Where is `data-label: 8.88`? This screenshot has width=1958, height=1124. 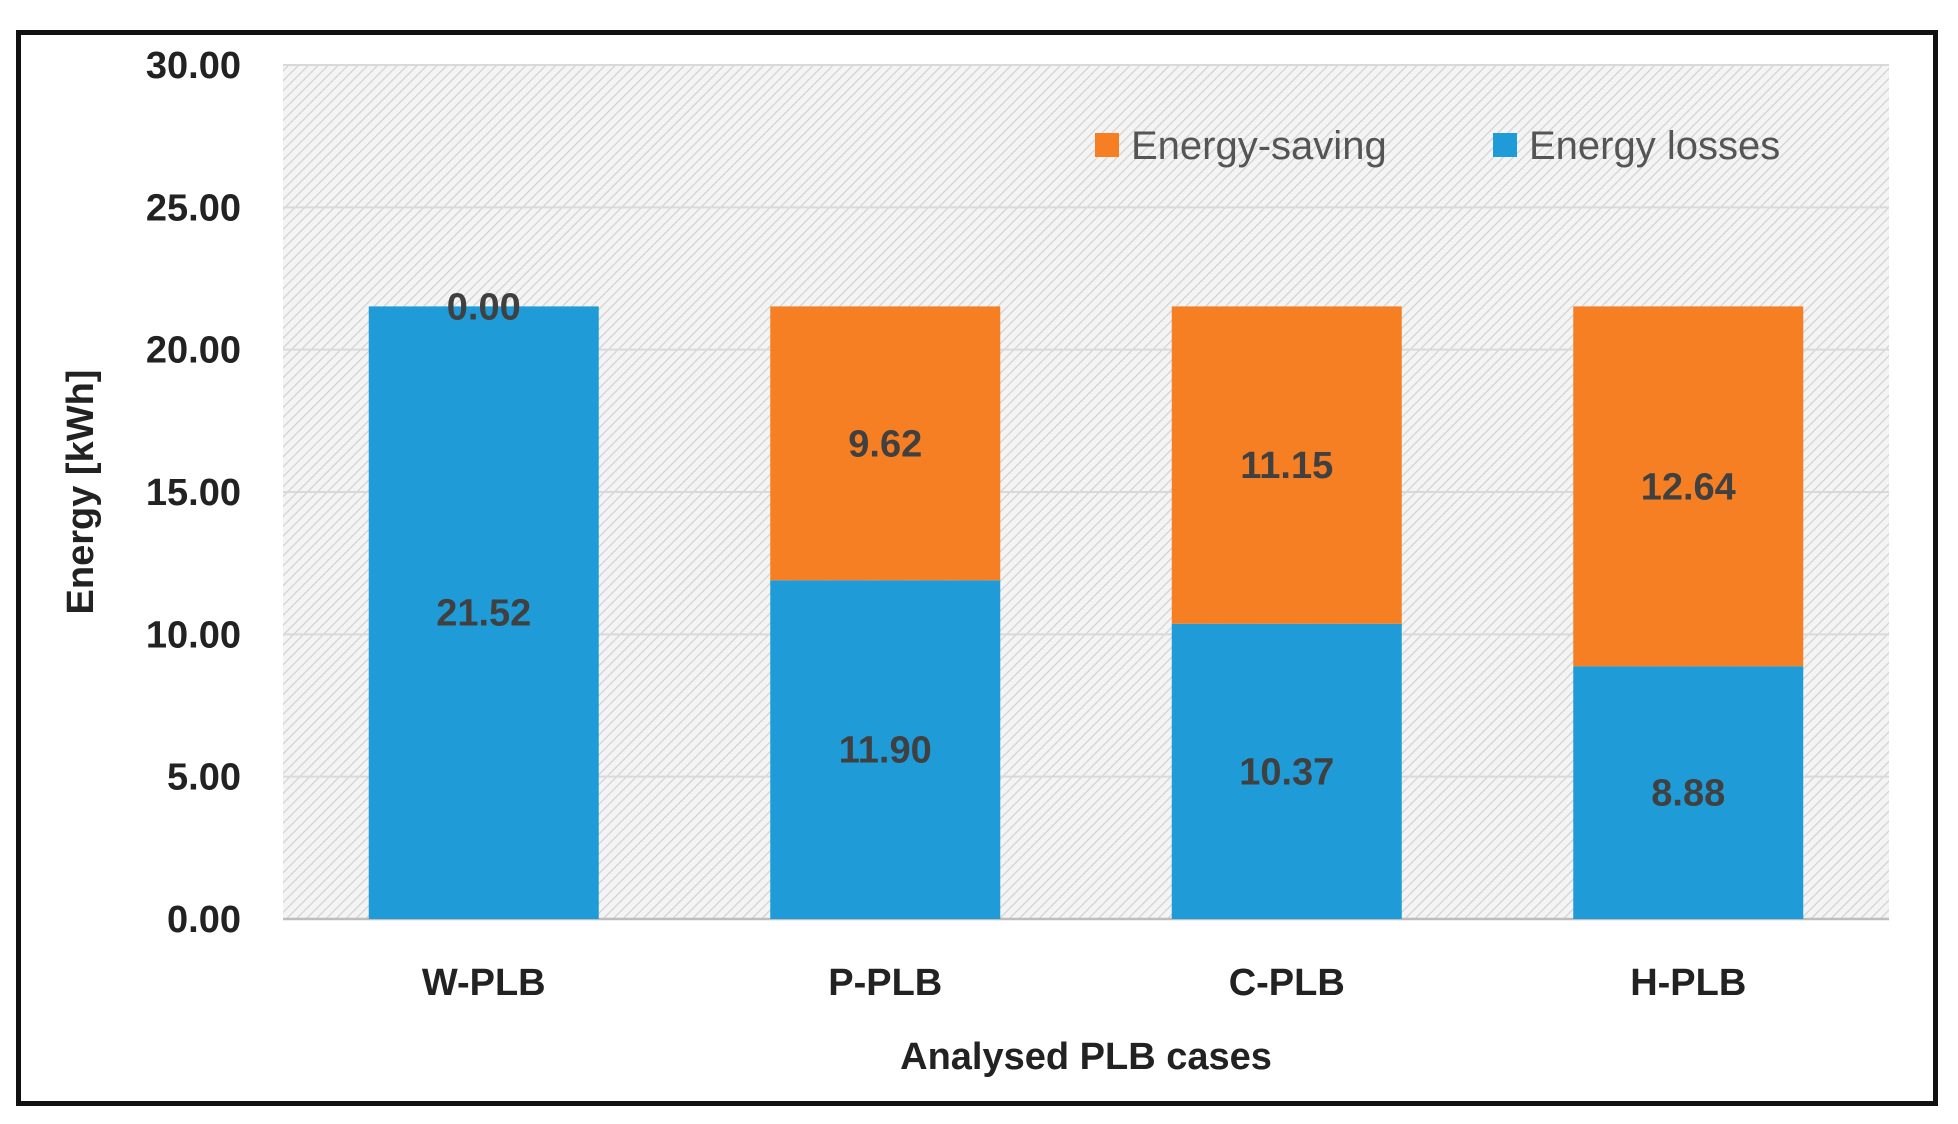
data-label: 8.88 is located at coordinates (1688, 794).